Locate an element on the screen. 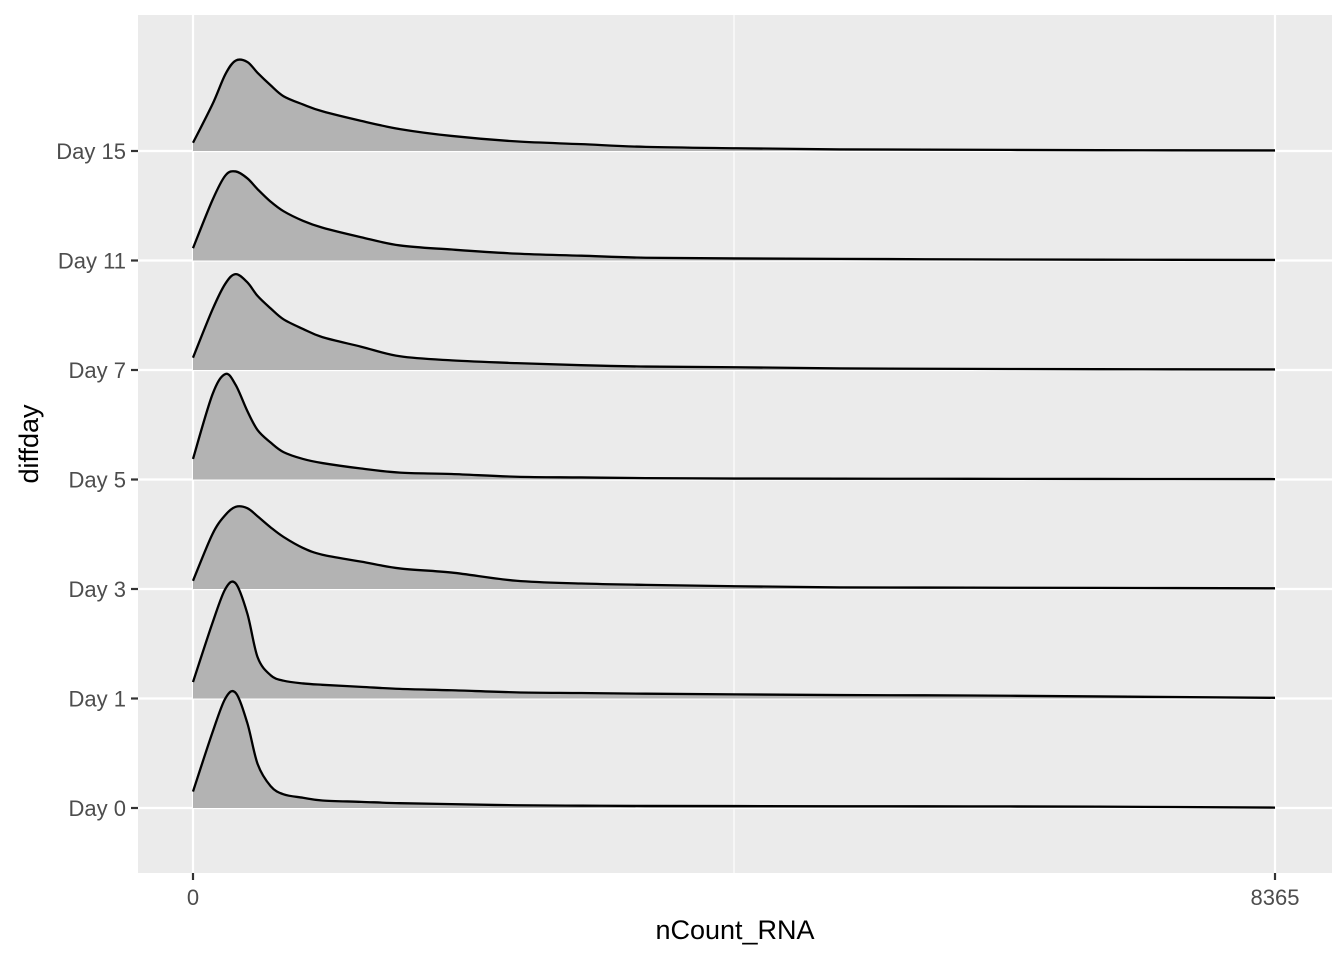  y-tick-label: Day 15 is located at coordinates (91, 151).